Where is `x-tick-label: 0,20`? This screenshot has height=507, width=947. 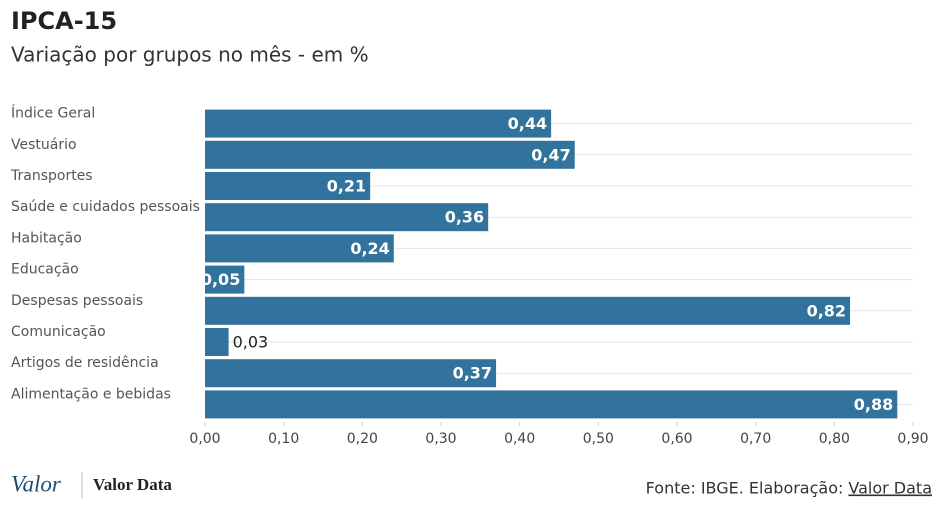 x-tick-label: 0,20 is located at coordinates (362, 439).